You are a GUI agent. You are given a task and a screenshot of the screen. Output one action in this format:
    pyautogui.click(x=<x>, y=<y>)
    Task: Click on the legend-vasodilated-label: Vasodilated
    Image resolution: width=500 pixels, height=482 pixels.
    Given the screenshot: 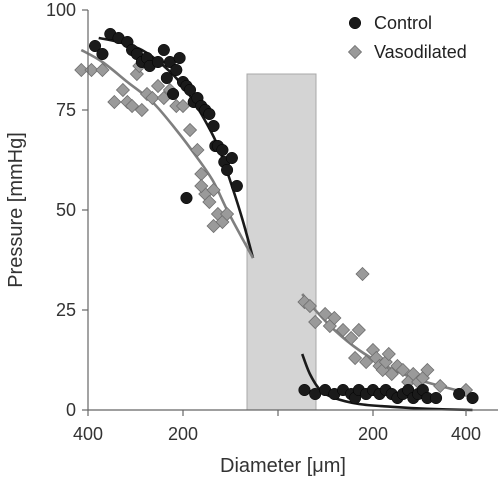 What is the action you would take?
    pyautogui.click(x=420, y=52)
    